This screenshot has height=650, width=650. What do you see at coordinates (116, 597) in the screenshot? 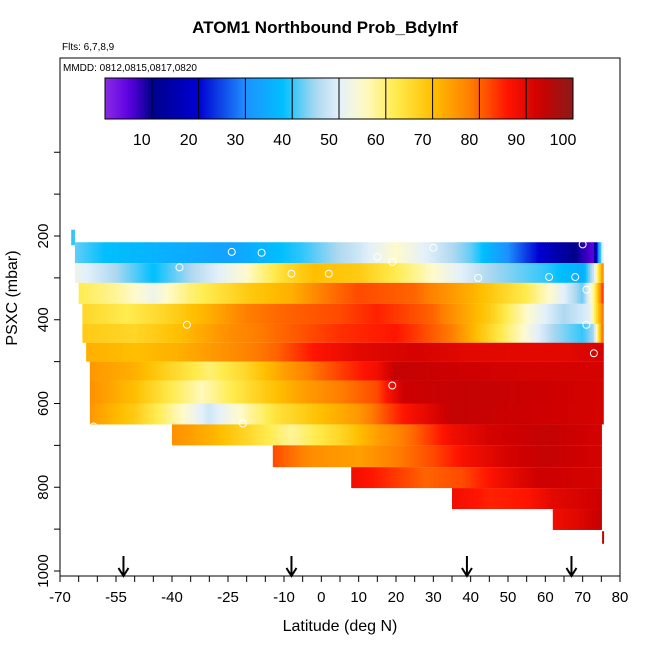
I see `x-tick-label: -55` at bounding box center [116, 597].